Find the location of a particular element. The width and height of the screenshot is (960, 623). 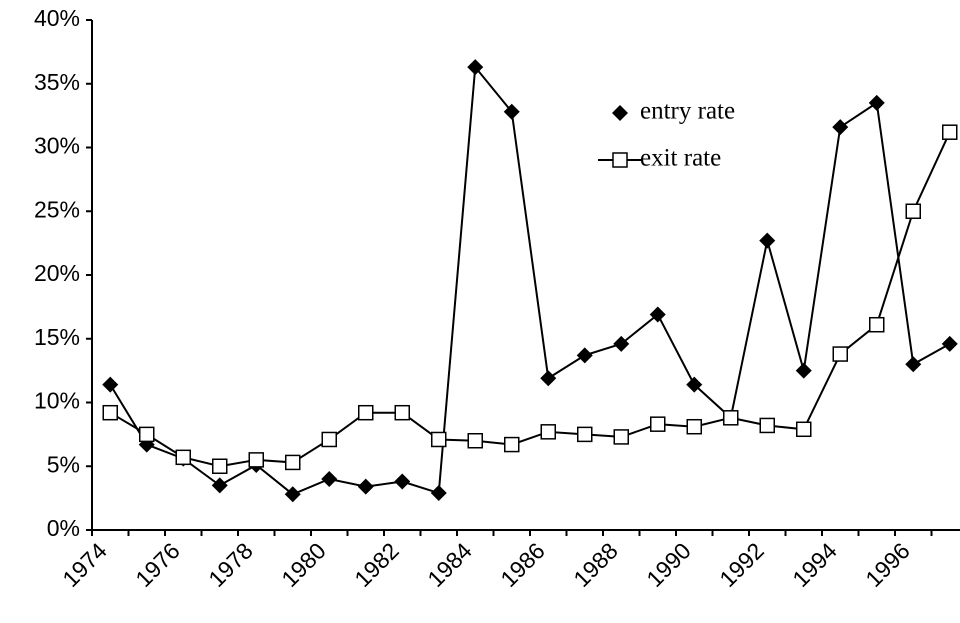

y-tick-label: 0% is located at coordinates (63, 528).